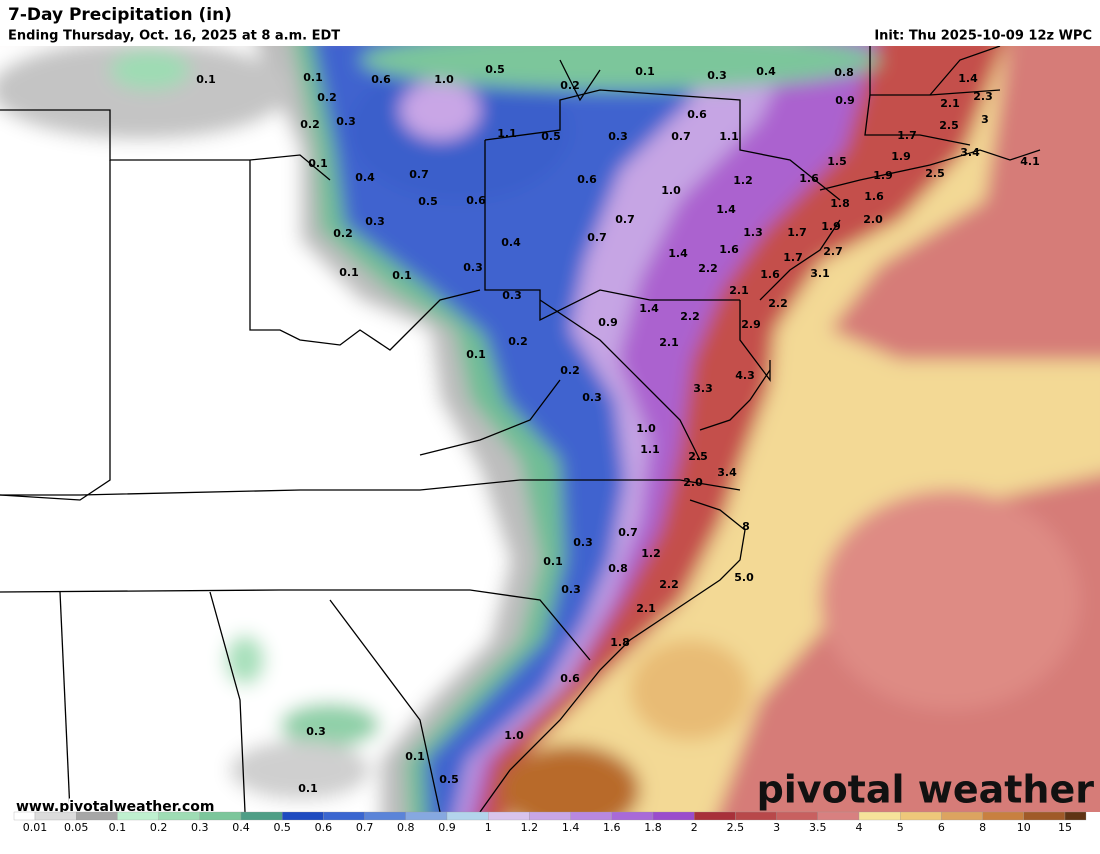  I want to click on legend-label: 0.9, so click(447, 827).